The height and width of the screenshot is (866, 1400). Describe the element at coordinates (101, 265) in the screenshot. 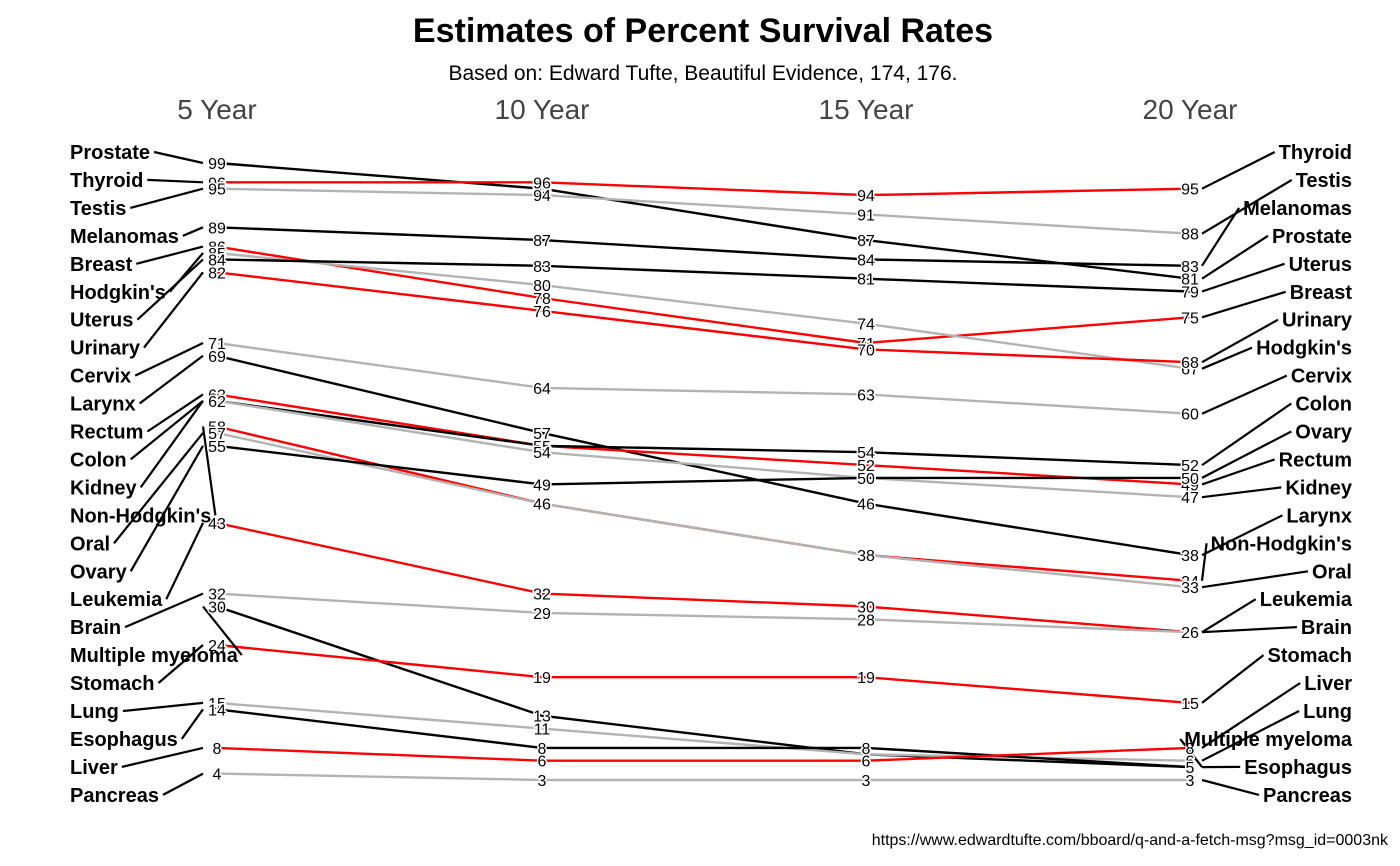

I see `left-label-breast: Breast` at that location.